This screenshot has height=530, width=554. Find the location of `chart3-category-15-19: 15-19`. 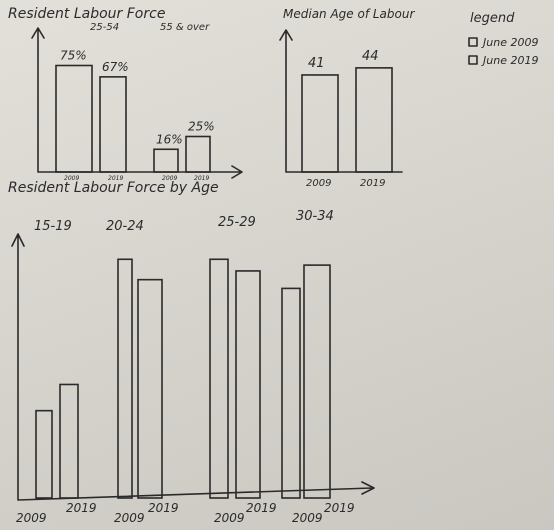

chart3-category-15-19: 15-19 is located at coordinates (53, 226).